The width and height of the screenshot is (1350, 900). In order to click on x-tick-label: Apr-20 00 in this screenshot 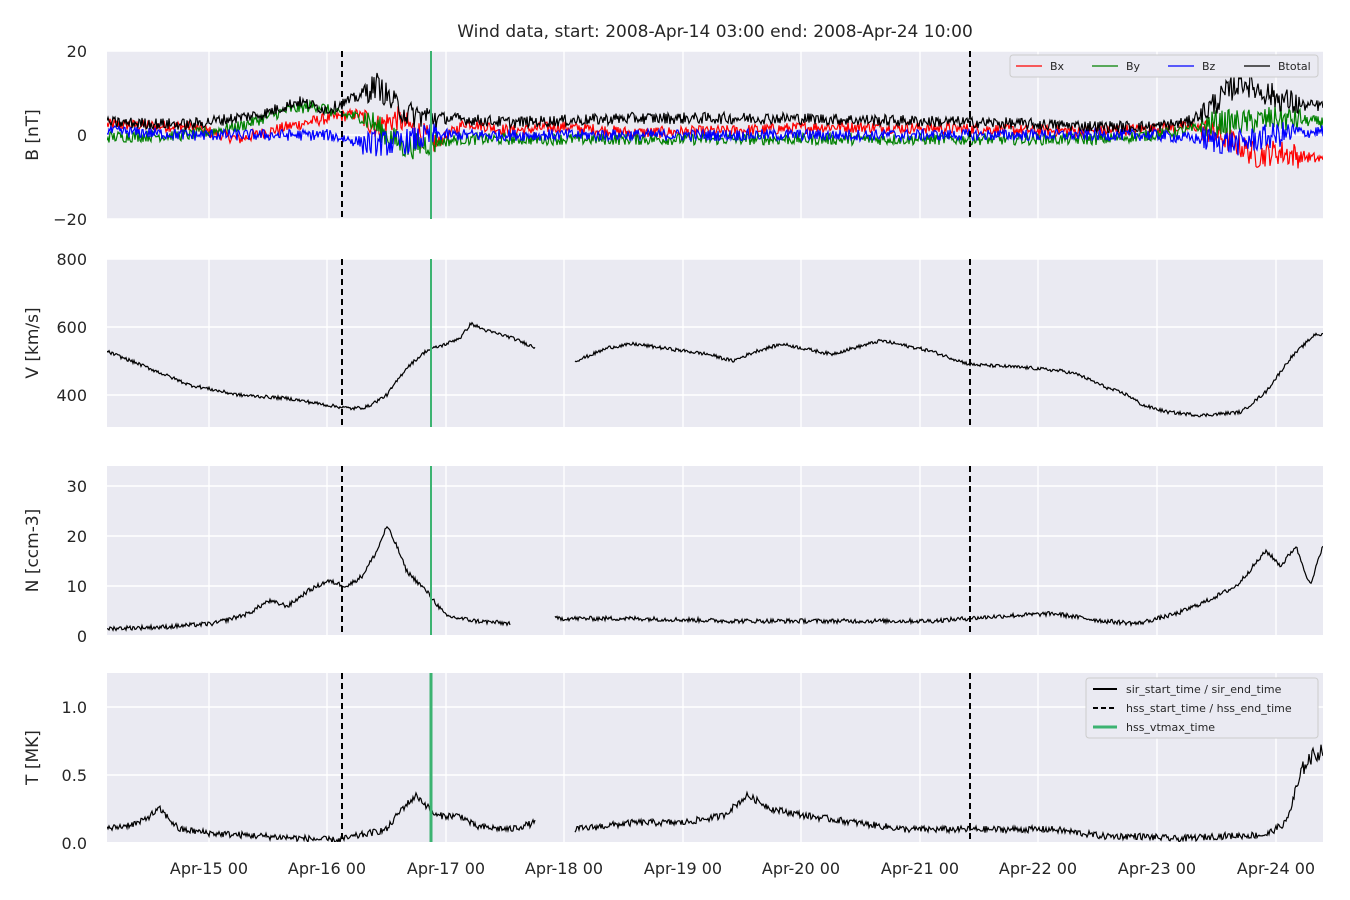, I will do `click(801, 868)`.